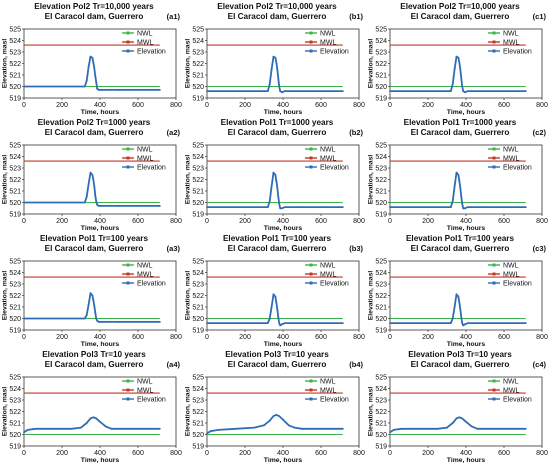 The height and width of the screenshot is (465, 550). I want to click on series-line-elevation, so click(92, 307).